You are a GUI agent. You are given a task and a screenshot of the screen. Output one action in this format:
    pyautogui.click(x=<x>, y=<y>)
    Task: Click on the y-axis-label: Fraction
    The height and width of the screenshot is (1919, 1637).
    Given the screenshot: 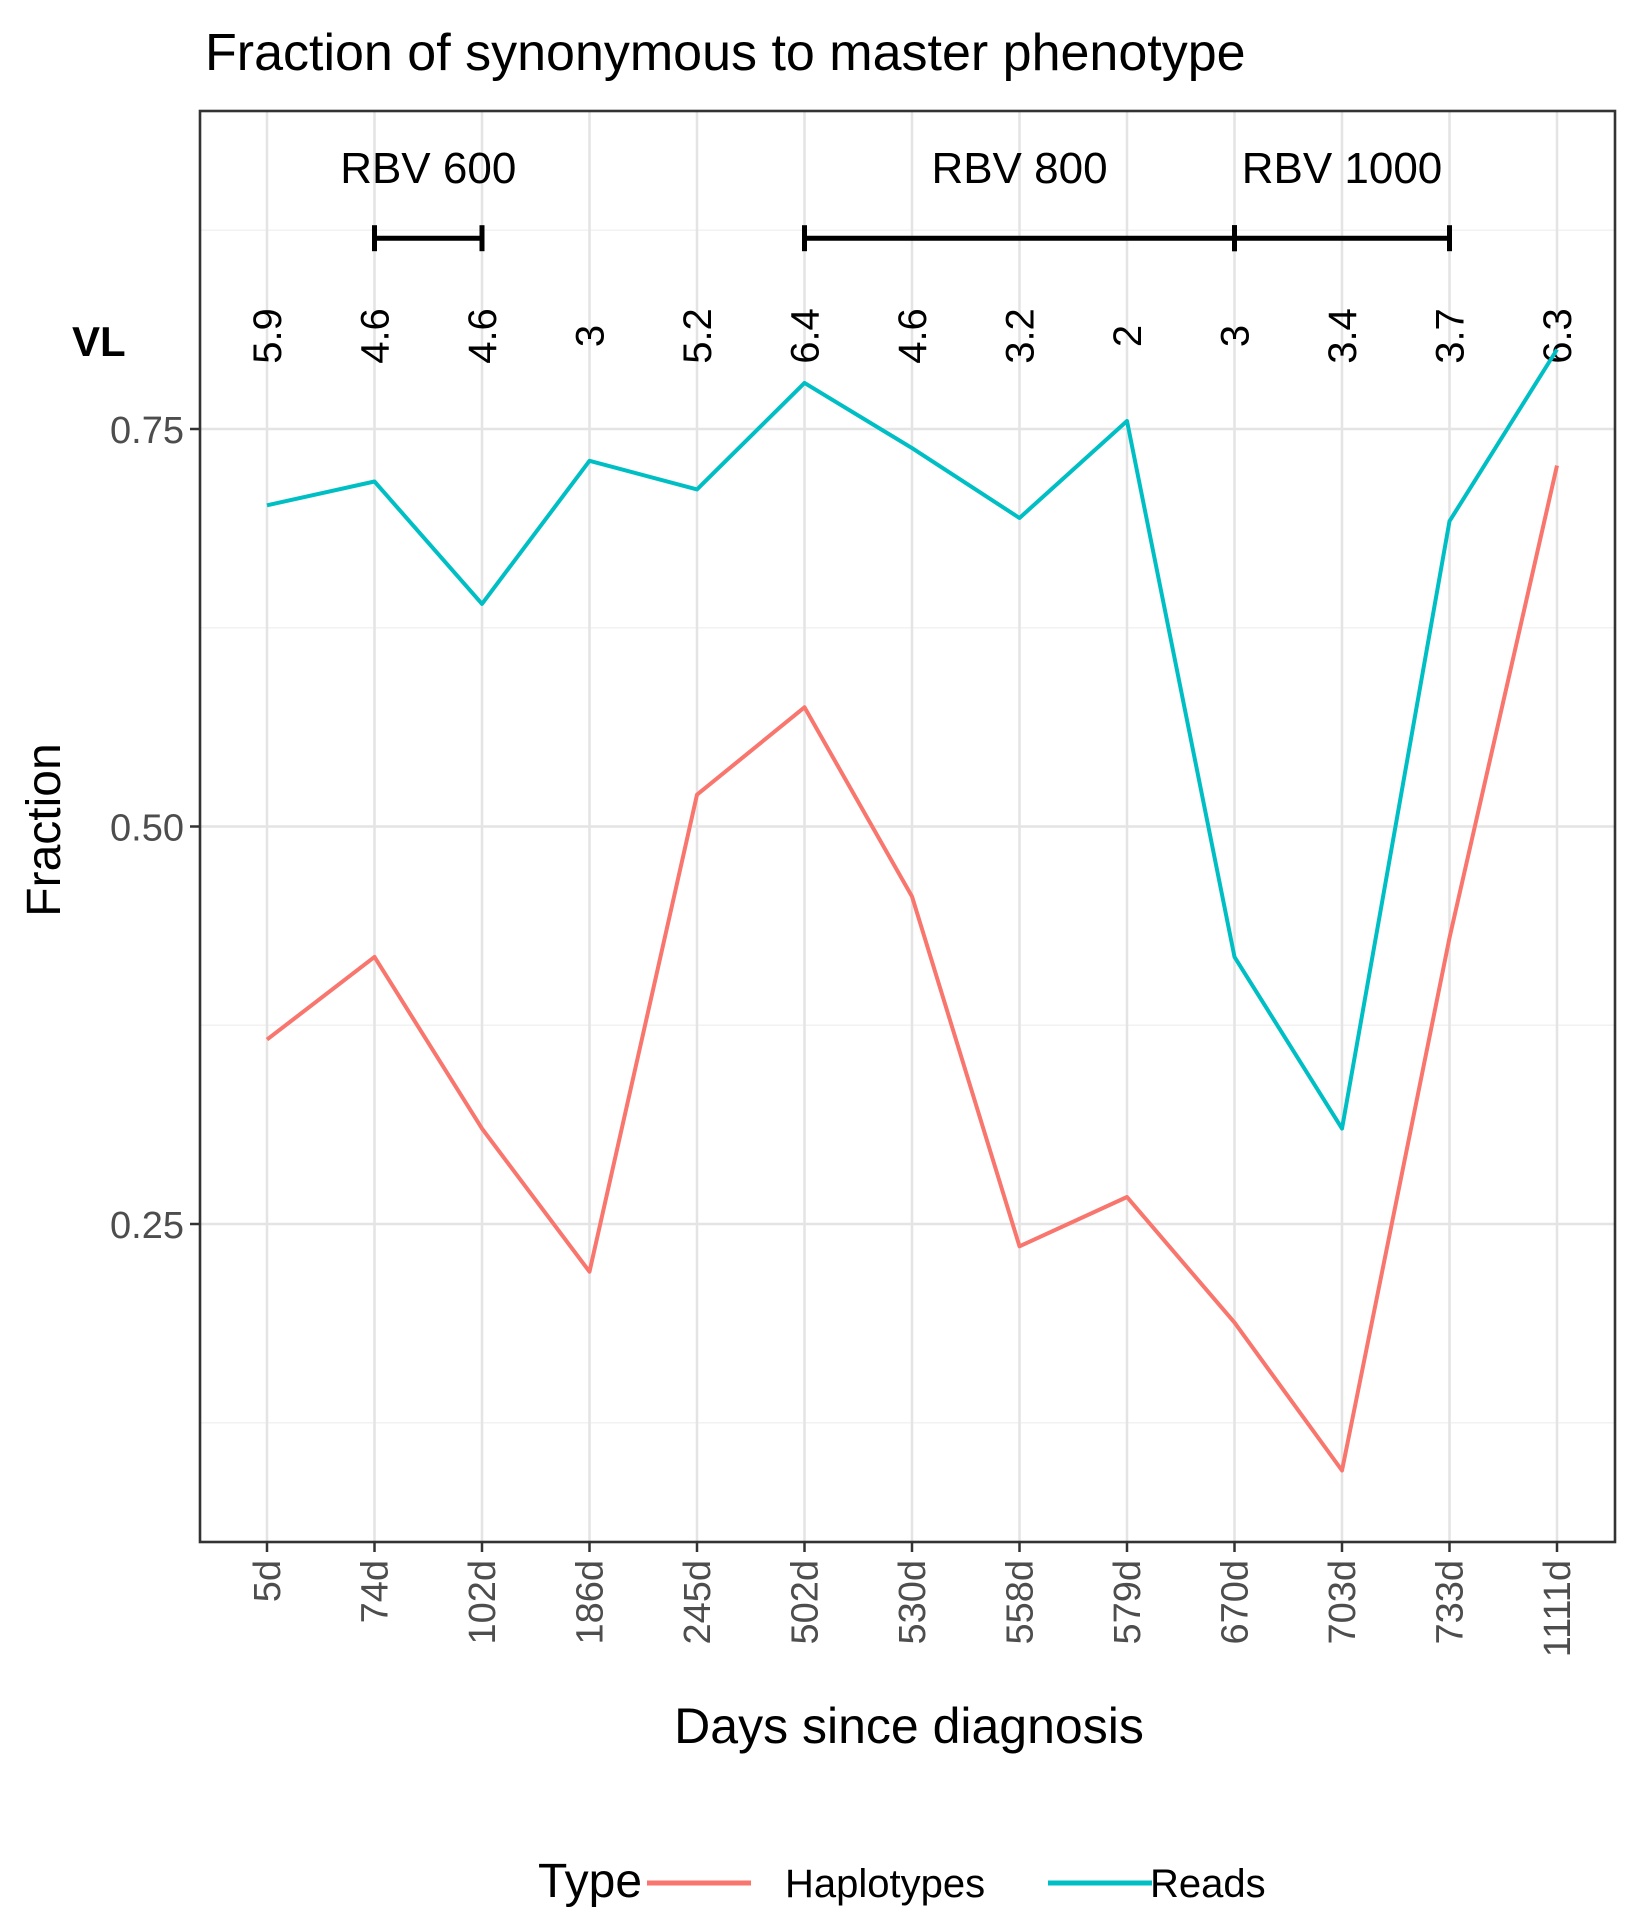 What is the action you would take?
    pyautogui.click(x=44, y=829)
    